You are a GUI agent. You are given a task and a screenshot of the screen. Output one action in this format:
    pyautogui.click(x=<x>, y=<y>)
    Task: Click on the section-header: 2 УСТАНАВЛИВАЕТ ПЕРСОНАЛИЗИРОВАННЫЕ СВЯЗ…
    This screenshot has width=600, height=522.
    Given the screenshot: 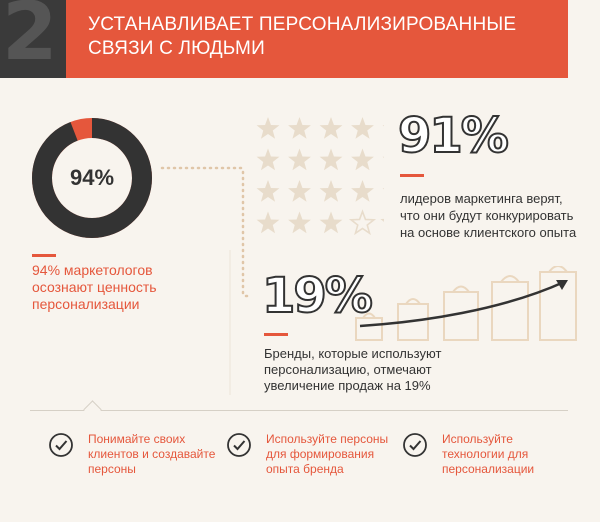 What is the action you would take?
    pyautogui.click(x=284, y=39)
    